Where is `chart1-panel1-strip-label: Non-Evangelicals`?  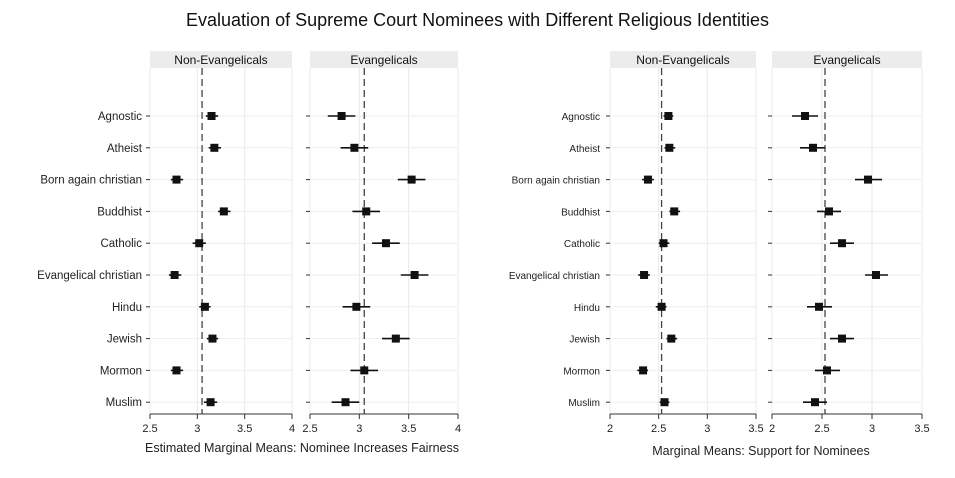
chart1-panel1-strip-label: Non-Evangelicals is located at coordinates (220, 60).